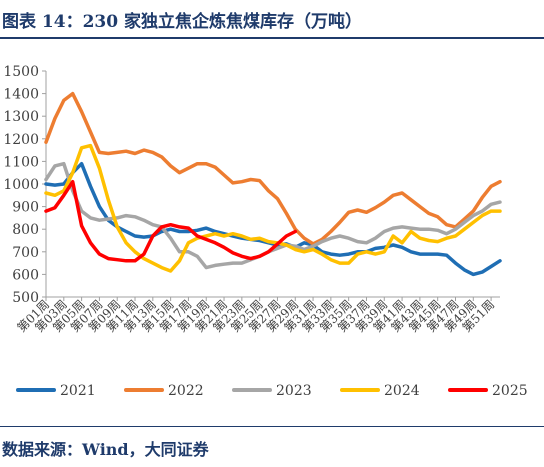  What do you see at coordinates (25, 298) in the screenshot?
I see `y-tick-label: 500` at bounding box center [25, 298].